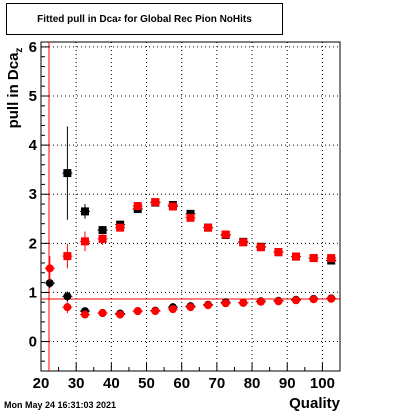  I want to click on y-tick-label: 4, so click(33, 145).